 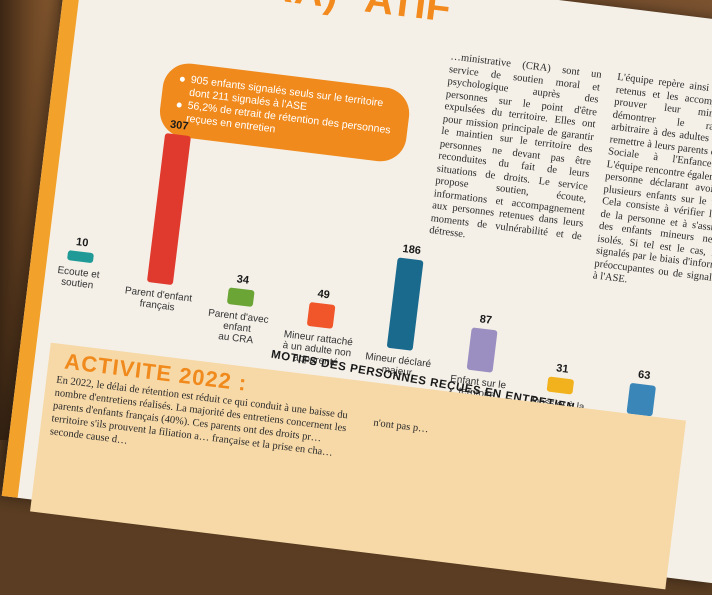 What do you see at coordinates (179, 126) in the screenshot?
I see `bar-value-label: 307` at bounding box center [179, 126].